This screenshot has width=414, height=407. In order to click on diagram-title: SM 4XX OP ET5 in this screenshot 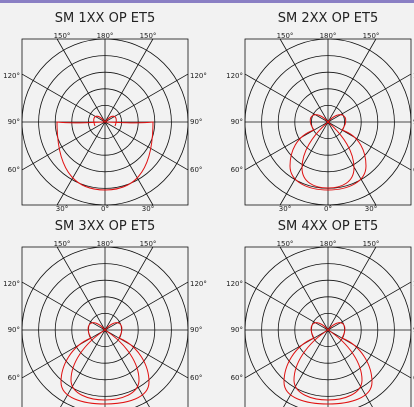, I will do `click(328, 226)`.